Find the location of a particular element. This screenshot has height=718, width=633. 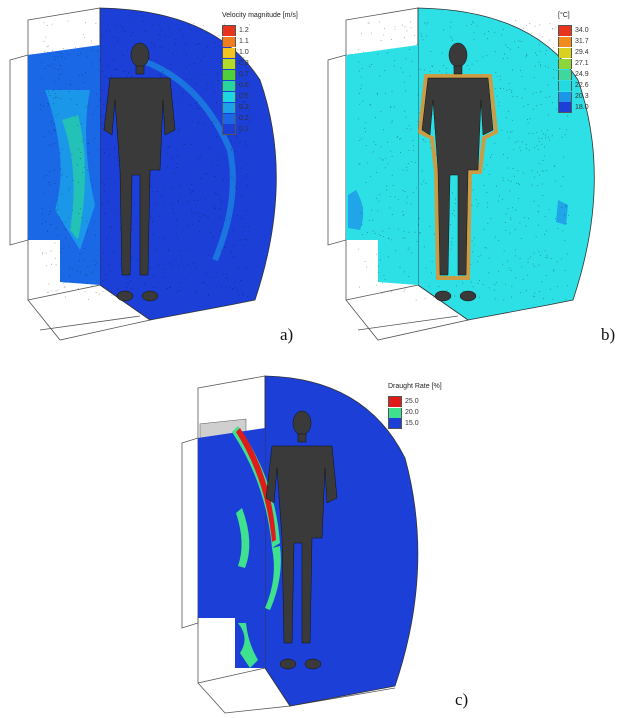

legend-value: 29.4 is located at coordinates (582, 52).